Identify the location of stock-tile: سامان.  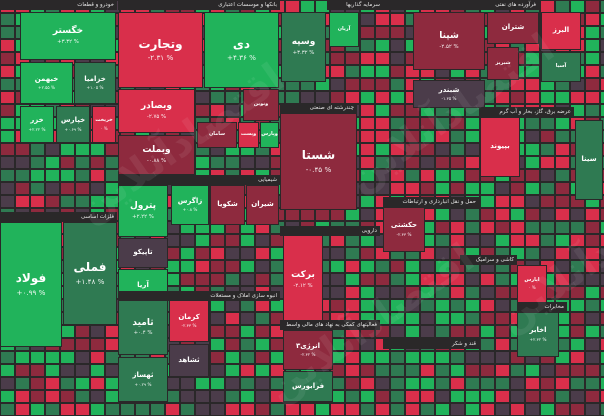
(217, 135).